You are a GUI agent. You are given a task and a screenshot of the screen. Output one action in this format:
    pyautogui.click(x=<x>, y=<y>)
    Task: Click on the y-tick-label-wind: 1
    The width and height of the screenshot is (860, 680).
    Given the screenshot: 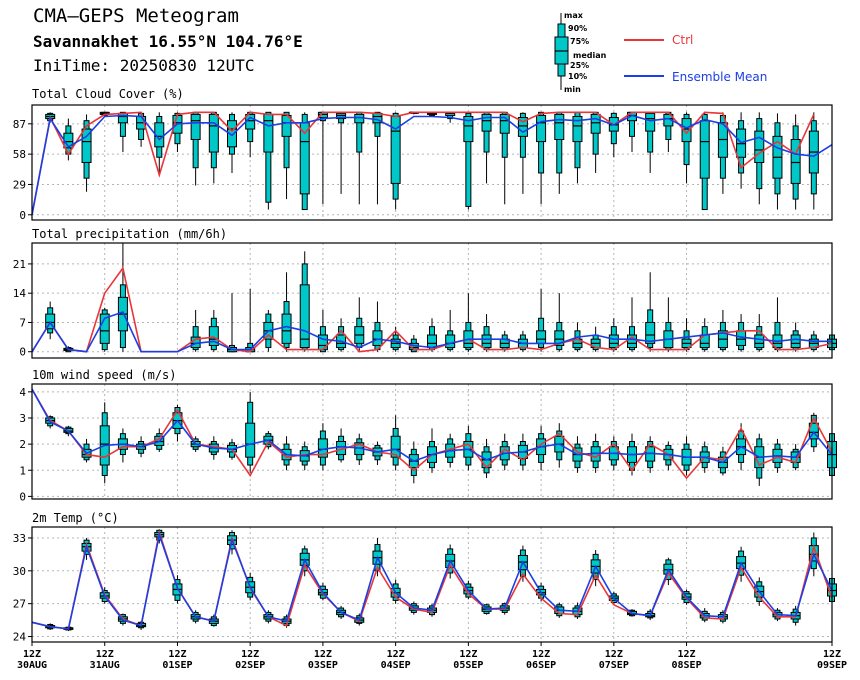 What is the action you would take?
    pyautogui.click(x=22, y=470)
    